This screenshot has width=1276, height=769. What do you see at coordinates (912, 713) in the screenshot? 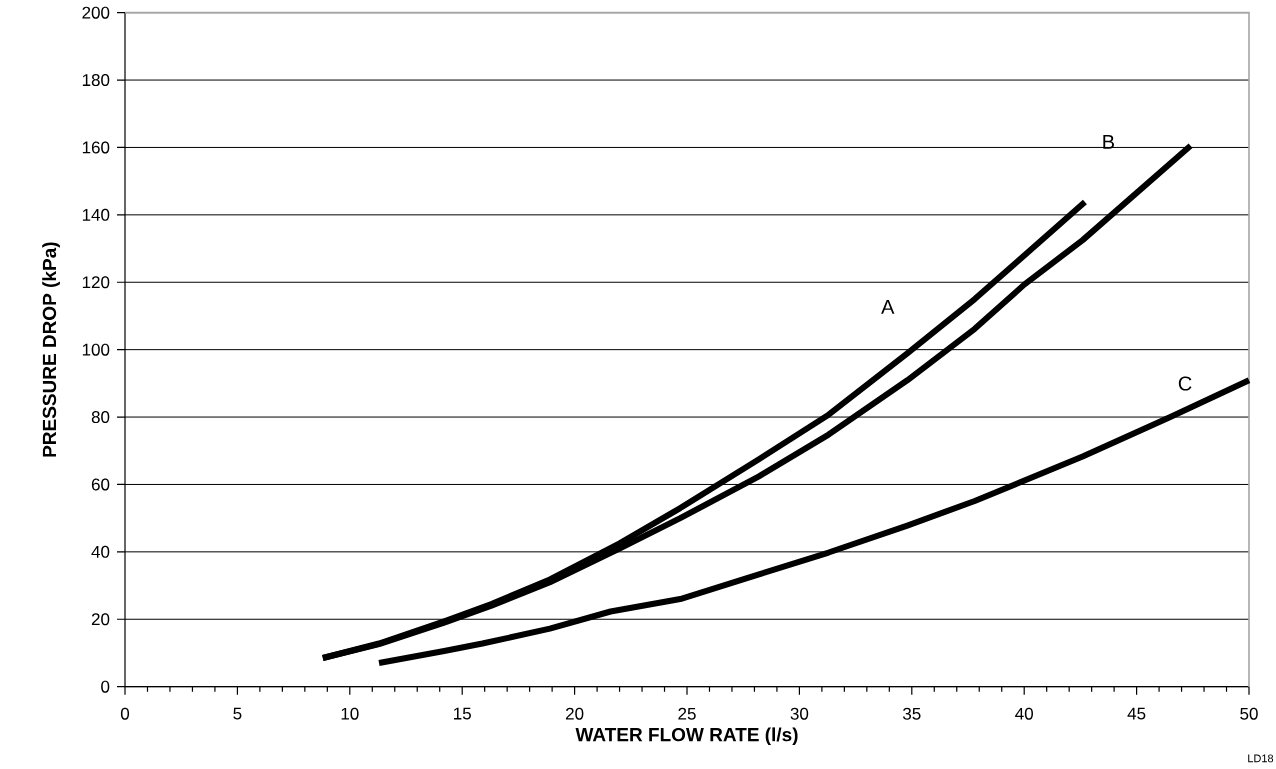
I see `x-tick-label: 35` at bounding box center [912, 713].